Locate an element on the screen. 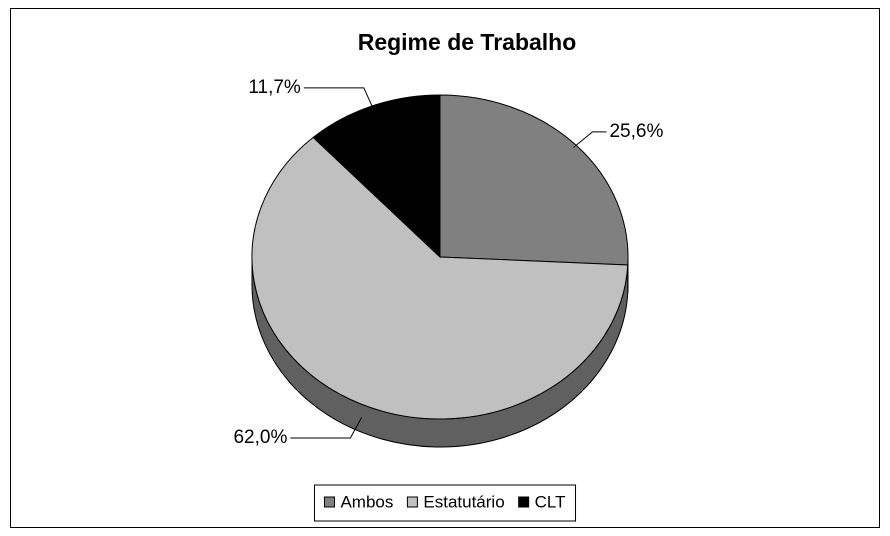 The image size is (890, 536). data-label: 11,7% is located at coordinates (274, 87).